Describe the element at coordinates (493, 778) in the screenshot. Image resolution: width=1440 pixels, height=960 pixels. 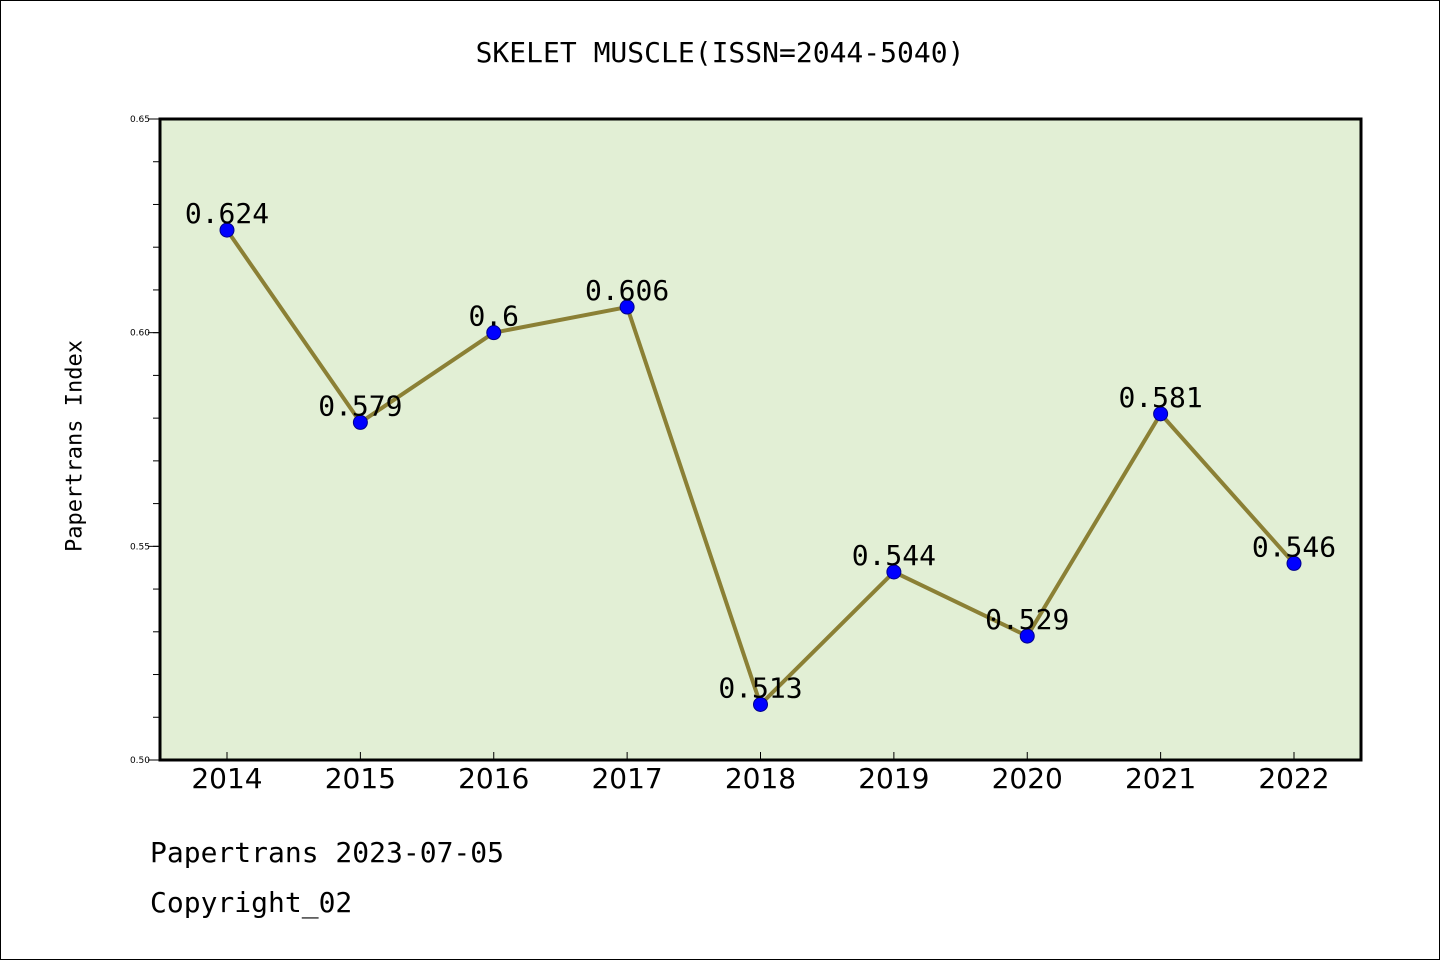
I see `x-tick-label: 2016` at that location.